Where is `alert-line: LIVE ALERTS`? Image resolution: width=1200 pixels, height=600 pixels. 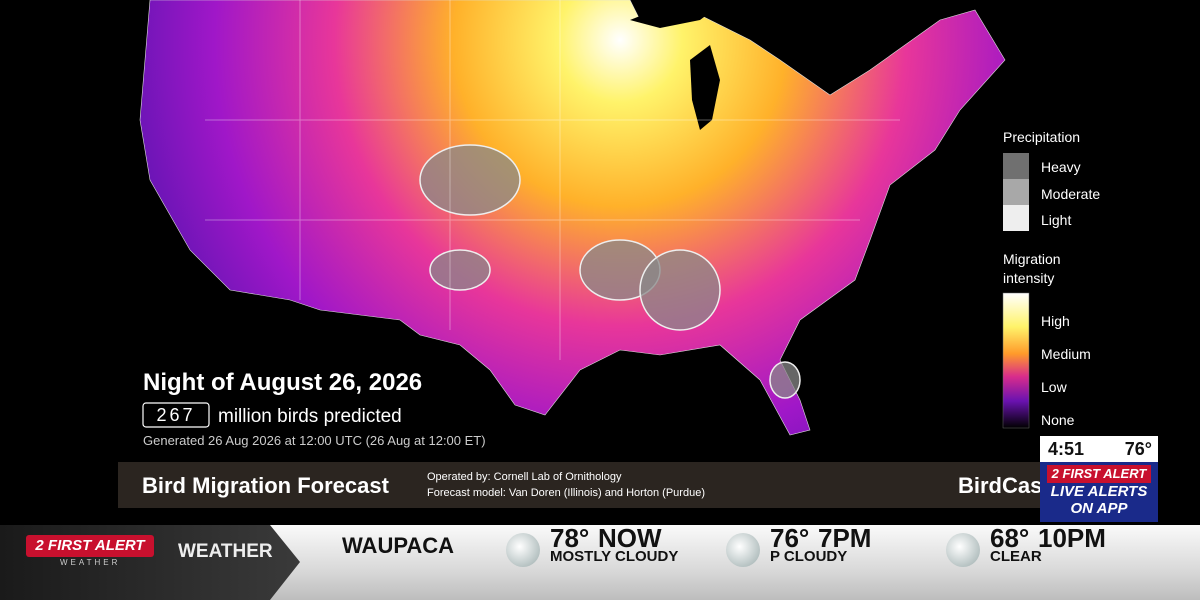 alert-line: LIVE ALERTS is located at coordinates (1099, 491).